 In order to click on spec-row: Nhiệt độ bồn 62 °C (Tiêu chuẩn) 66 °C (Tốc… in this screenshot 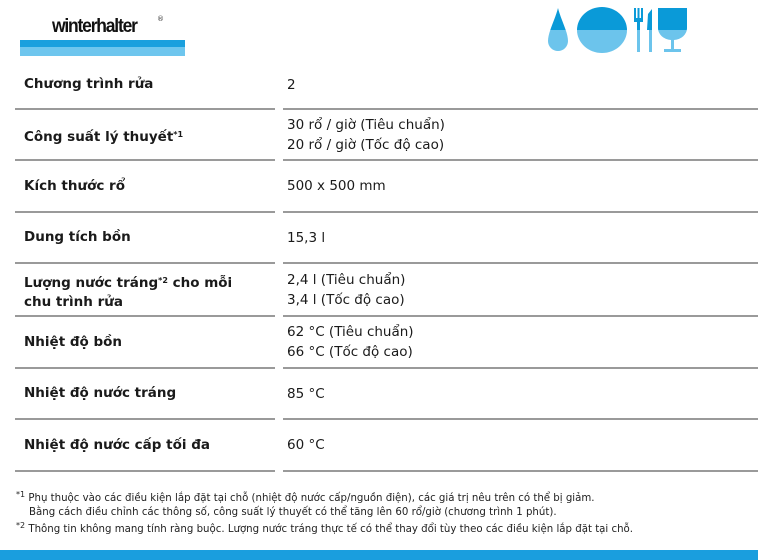, I will do `click(379, 342)`.